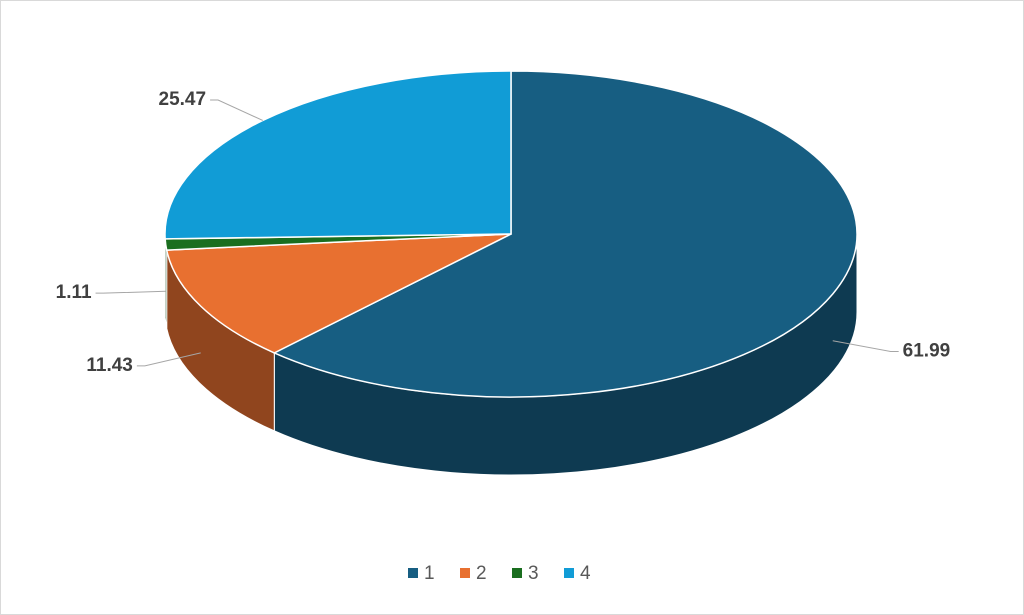  Describe the element at coordinates (109, 365) in the screenshot. I see `data-label: 11.43` at that location.